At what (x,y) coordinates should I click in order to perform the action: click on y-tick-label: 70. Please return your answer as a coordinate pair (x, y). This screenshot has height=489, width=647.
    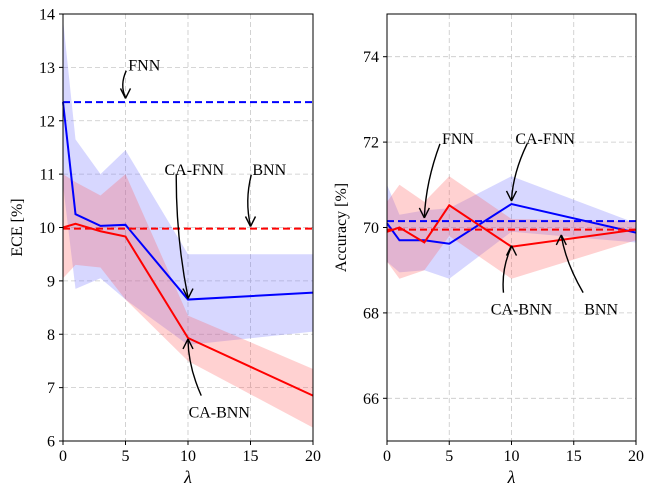
    Looking at the image, I should click on (371, 228).